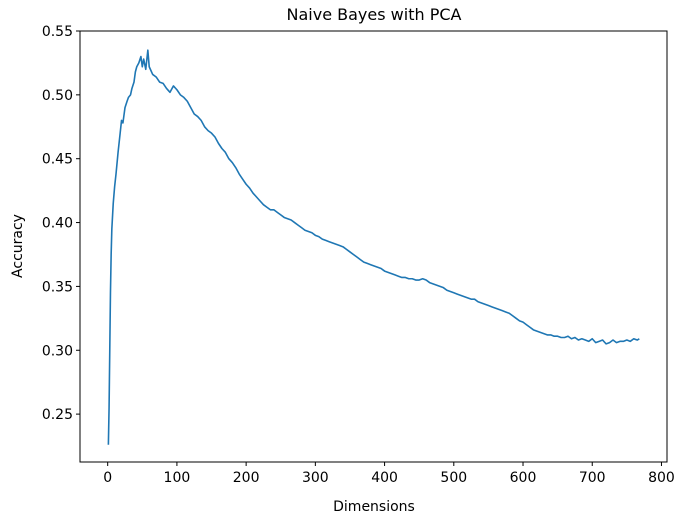 The width and height of the screenshot is (685, 514). I want to click on y-tick-label: 0.40, so click(57, 224).